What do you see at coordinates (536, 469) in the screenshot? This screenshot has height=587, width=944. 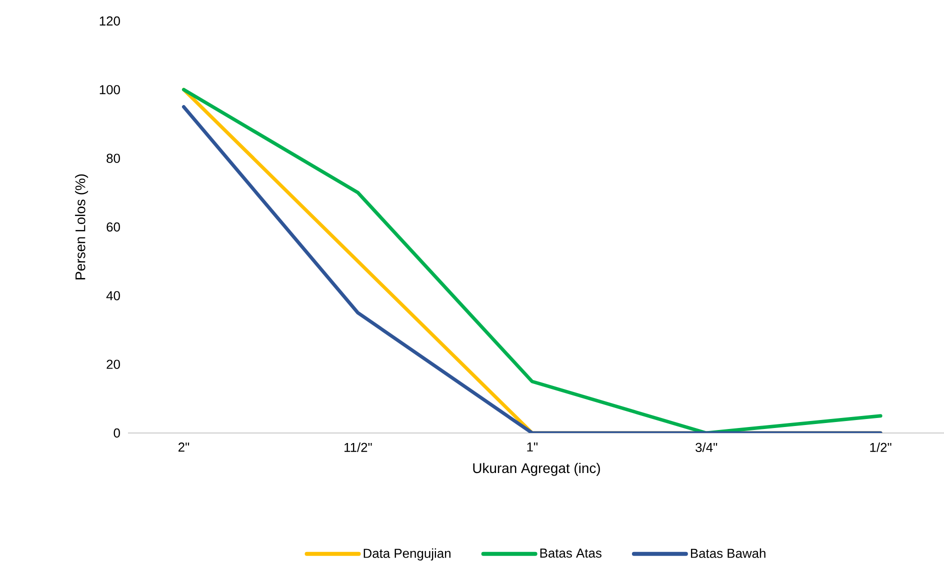 I see `x-axis-title: Ukuran Agregat (inc)` at bounding box center [536, 469].